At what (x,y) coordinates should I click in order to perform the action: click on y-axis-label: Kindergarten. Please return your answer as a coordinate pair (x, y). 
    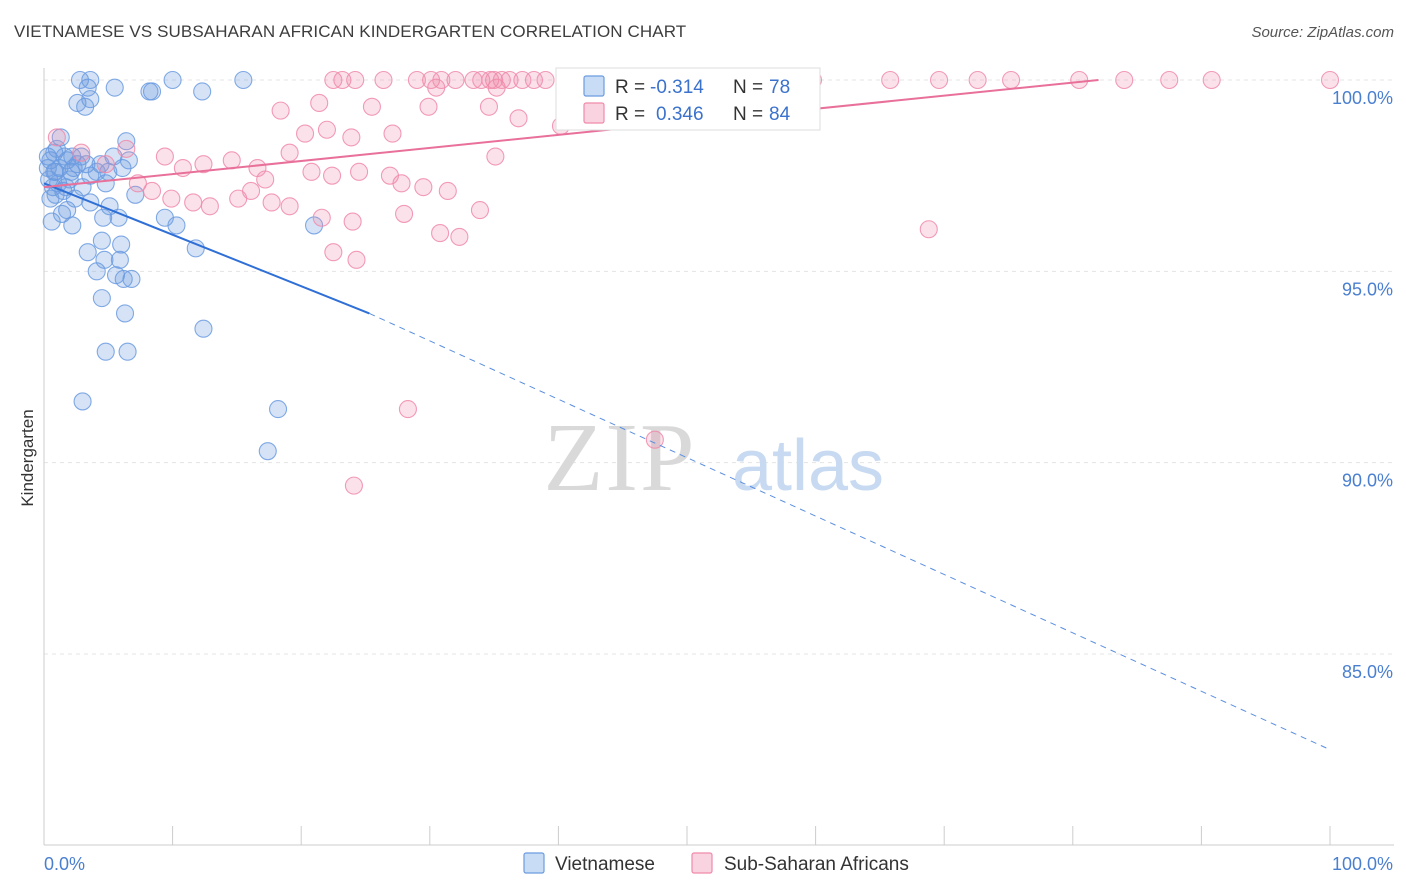
    Looking at the image, I should click on (27, 457).